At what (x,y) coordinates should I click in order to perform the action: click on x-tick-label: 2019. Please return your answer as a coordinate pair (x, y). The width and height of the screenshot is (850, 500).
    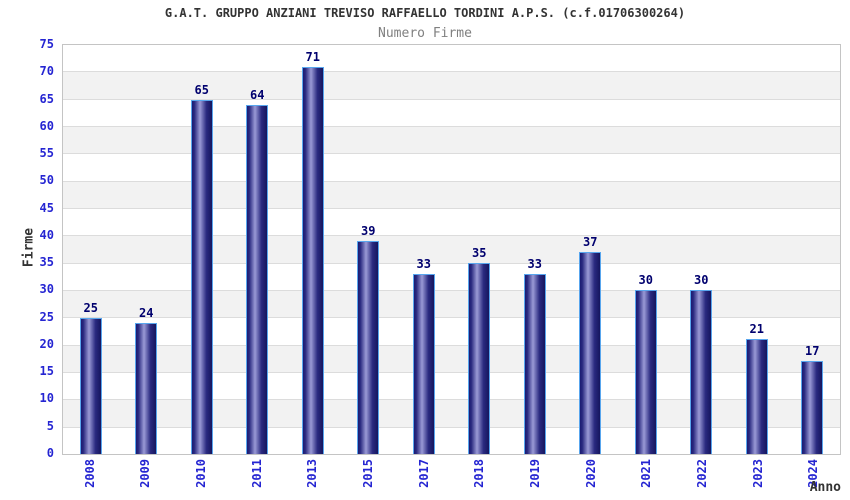
    Looking at the image, I should click on (534, 473).